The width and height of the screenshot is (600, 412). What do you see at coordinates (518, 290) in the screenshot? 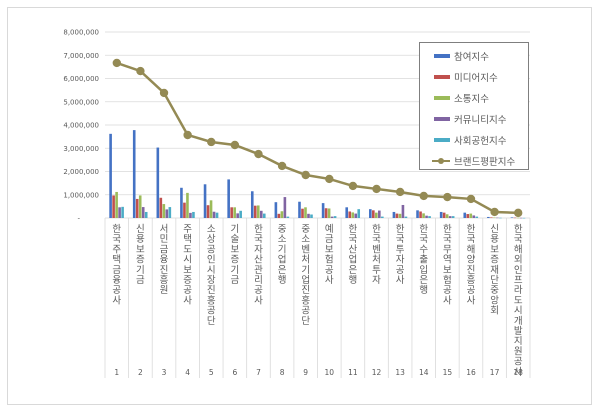
I see `svg-text: 라` at bounding box center [518, 290].